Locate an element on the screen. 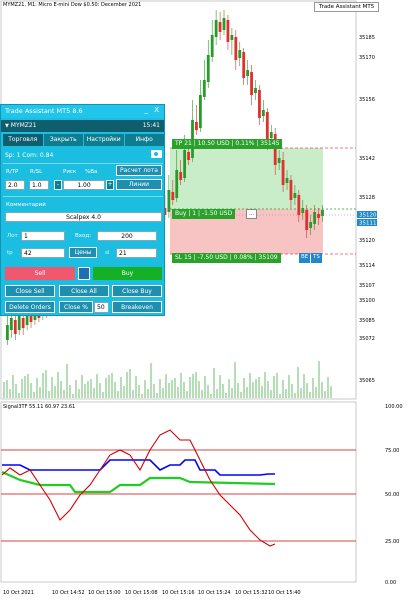  time-label-6: 10 Oct 15:32 is located at coordinates (251, 593).